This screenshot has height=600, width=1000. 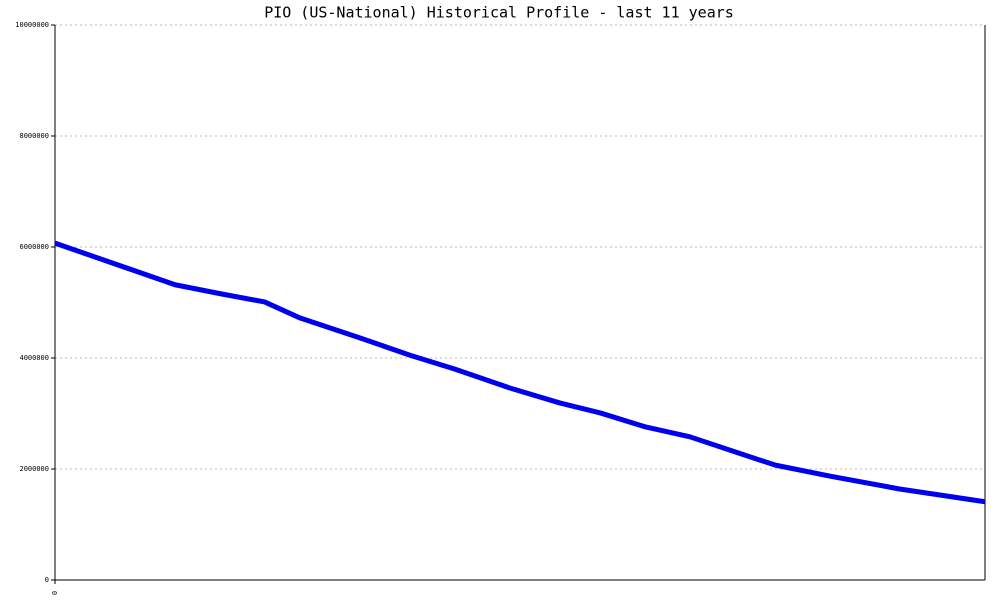 What do you see at coordinates (34, 247) in the screenshot?
I see `y-tick-label: 6000000` at bounding box center [34, 247].